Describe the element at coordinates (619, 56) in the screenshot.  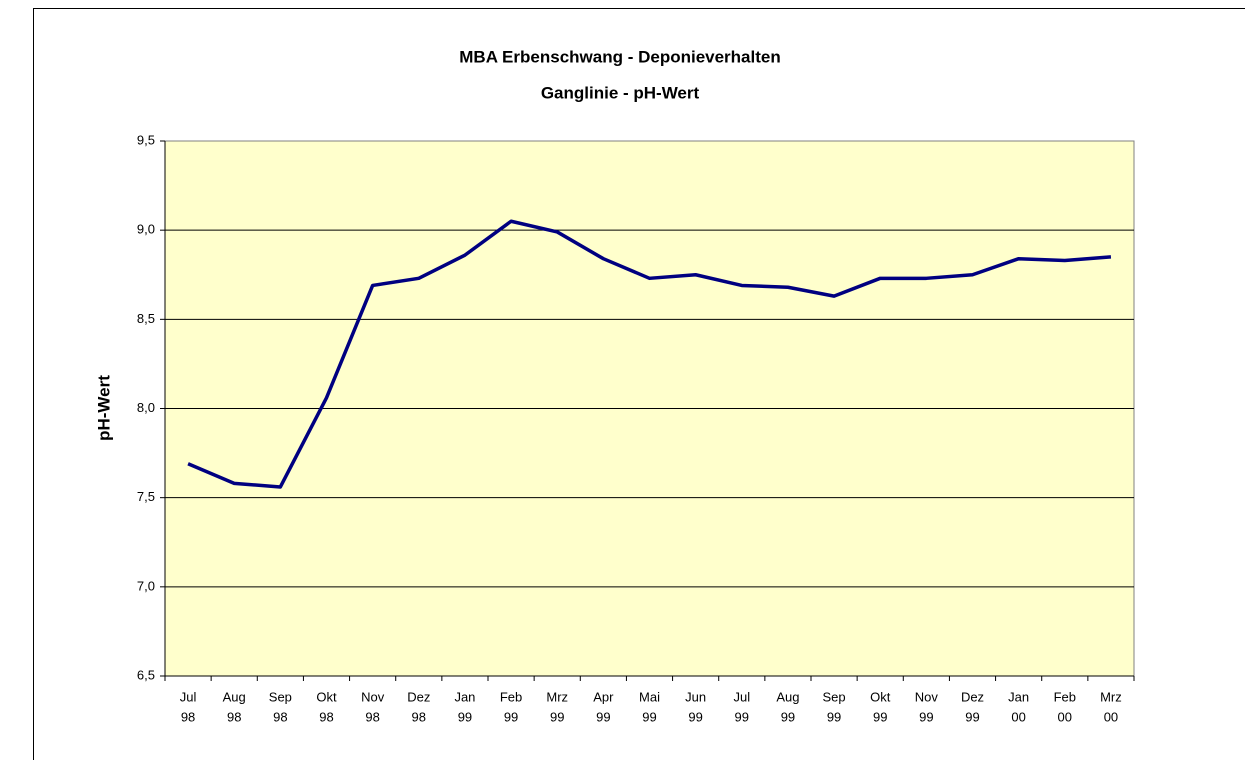
I see `chart-title: MBA Erbenschwang - Deponieverhalten` at that location.